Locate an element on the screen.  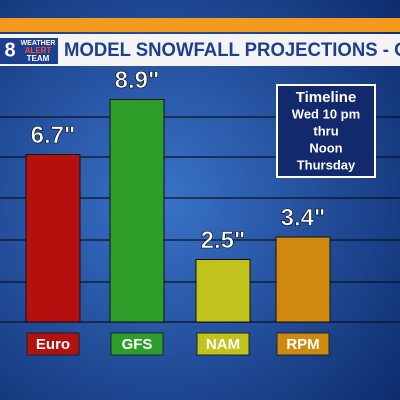
logo-line: TEAM is located at coordinates (38, 58).